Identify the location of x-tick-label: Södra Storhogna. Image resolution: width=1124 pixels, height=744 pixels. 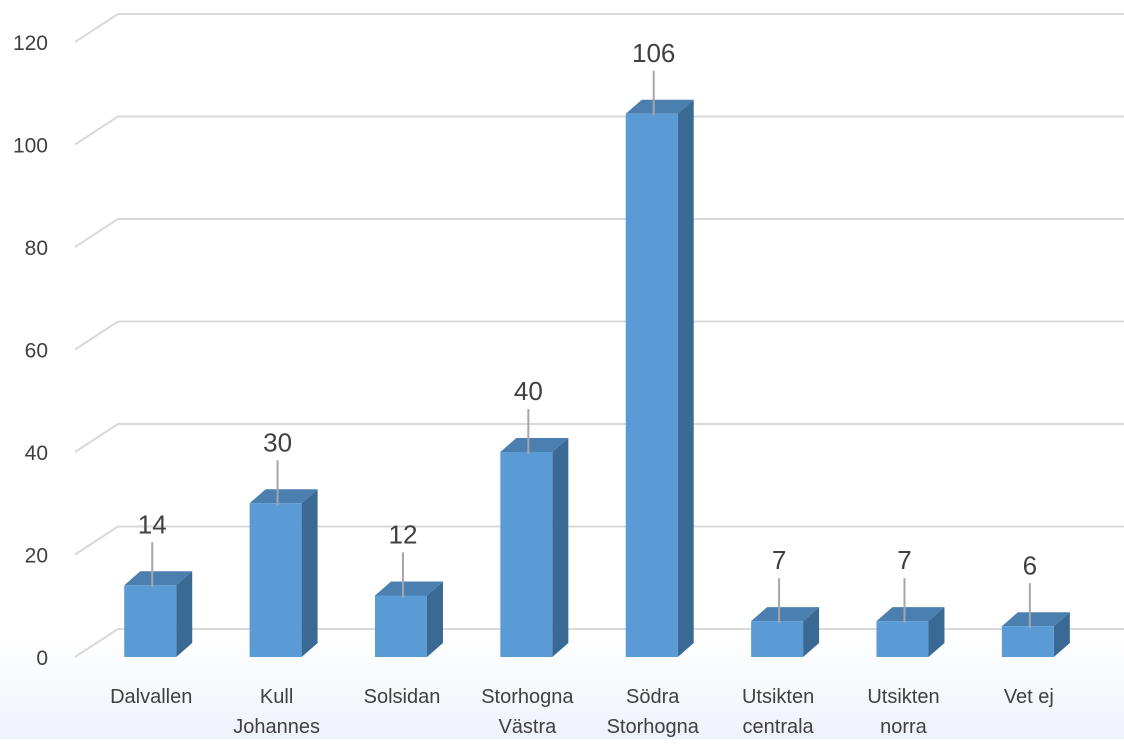
(653, 712).